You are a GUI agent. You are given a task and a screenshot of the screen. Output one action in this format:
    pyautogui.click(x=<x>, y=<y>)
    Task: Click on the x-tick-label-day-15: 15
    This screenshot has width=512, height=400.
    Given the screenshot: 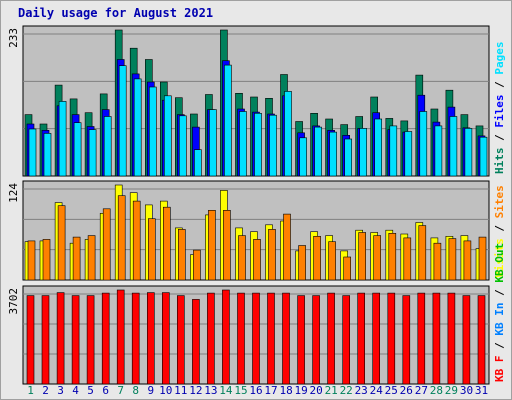 What is the action you would take?
    pyautogui.click(x=240, y=390)
    